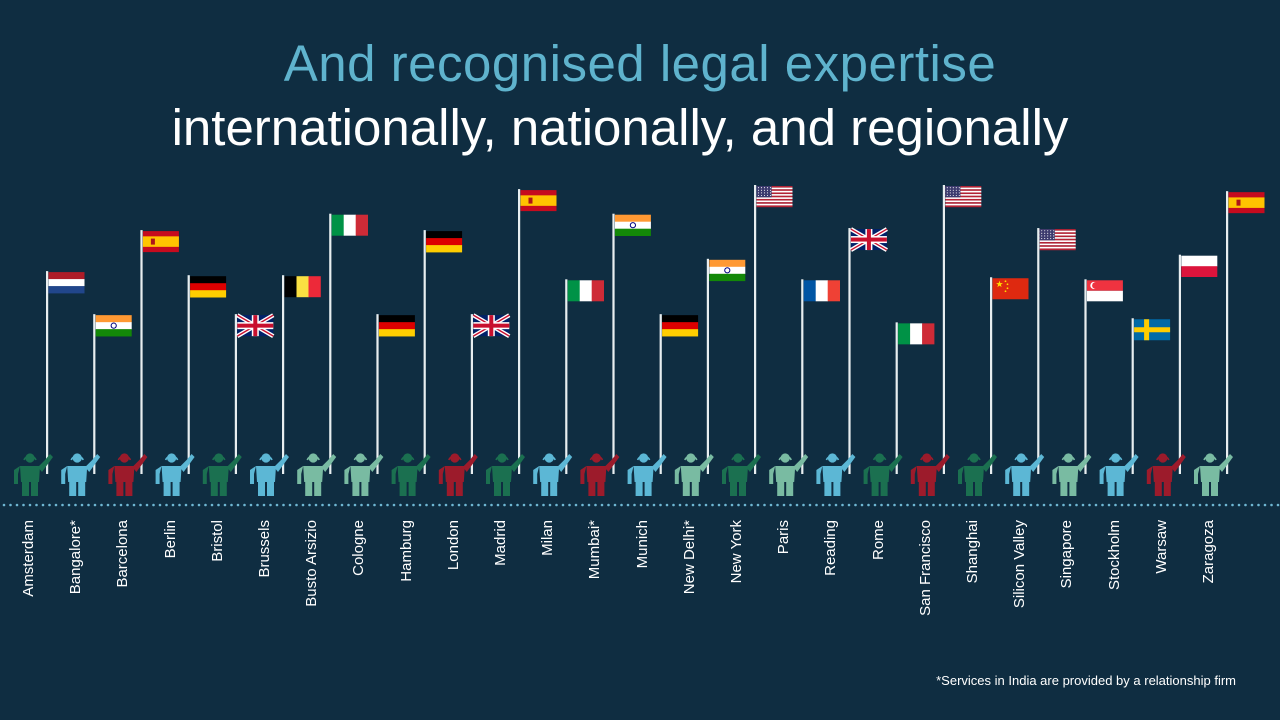 Image resolution: width=1280 pixels, height=720 pixels. I want to click on city-label: Milan, so click(548, 538).